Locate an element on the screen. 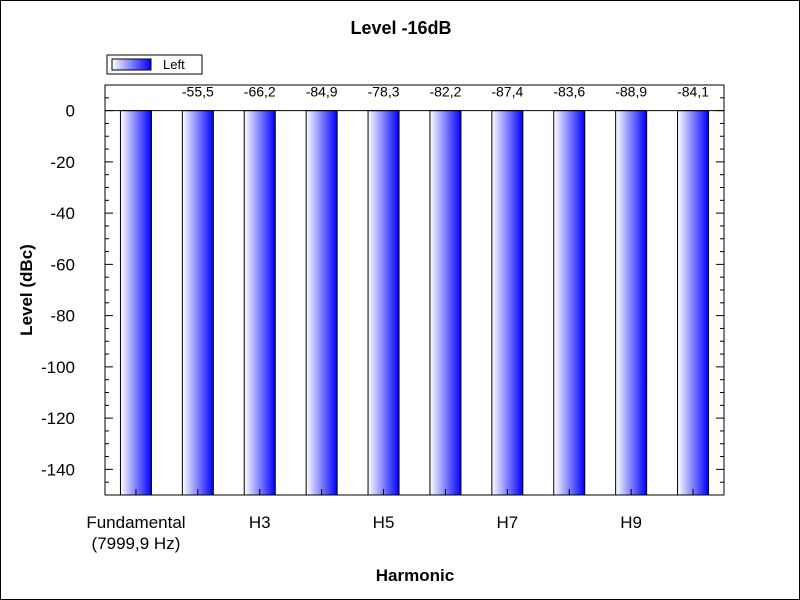 The height and width of the screenshot is (600, 800). data-label: -82,2 is located at coordinates (445, 92).